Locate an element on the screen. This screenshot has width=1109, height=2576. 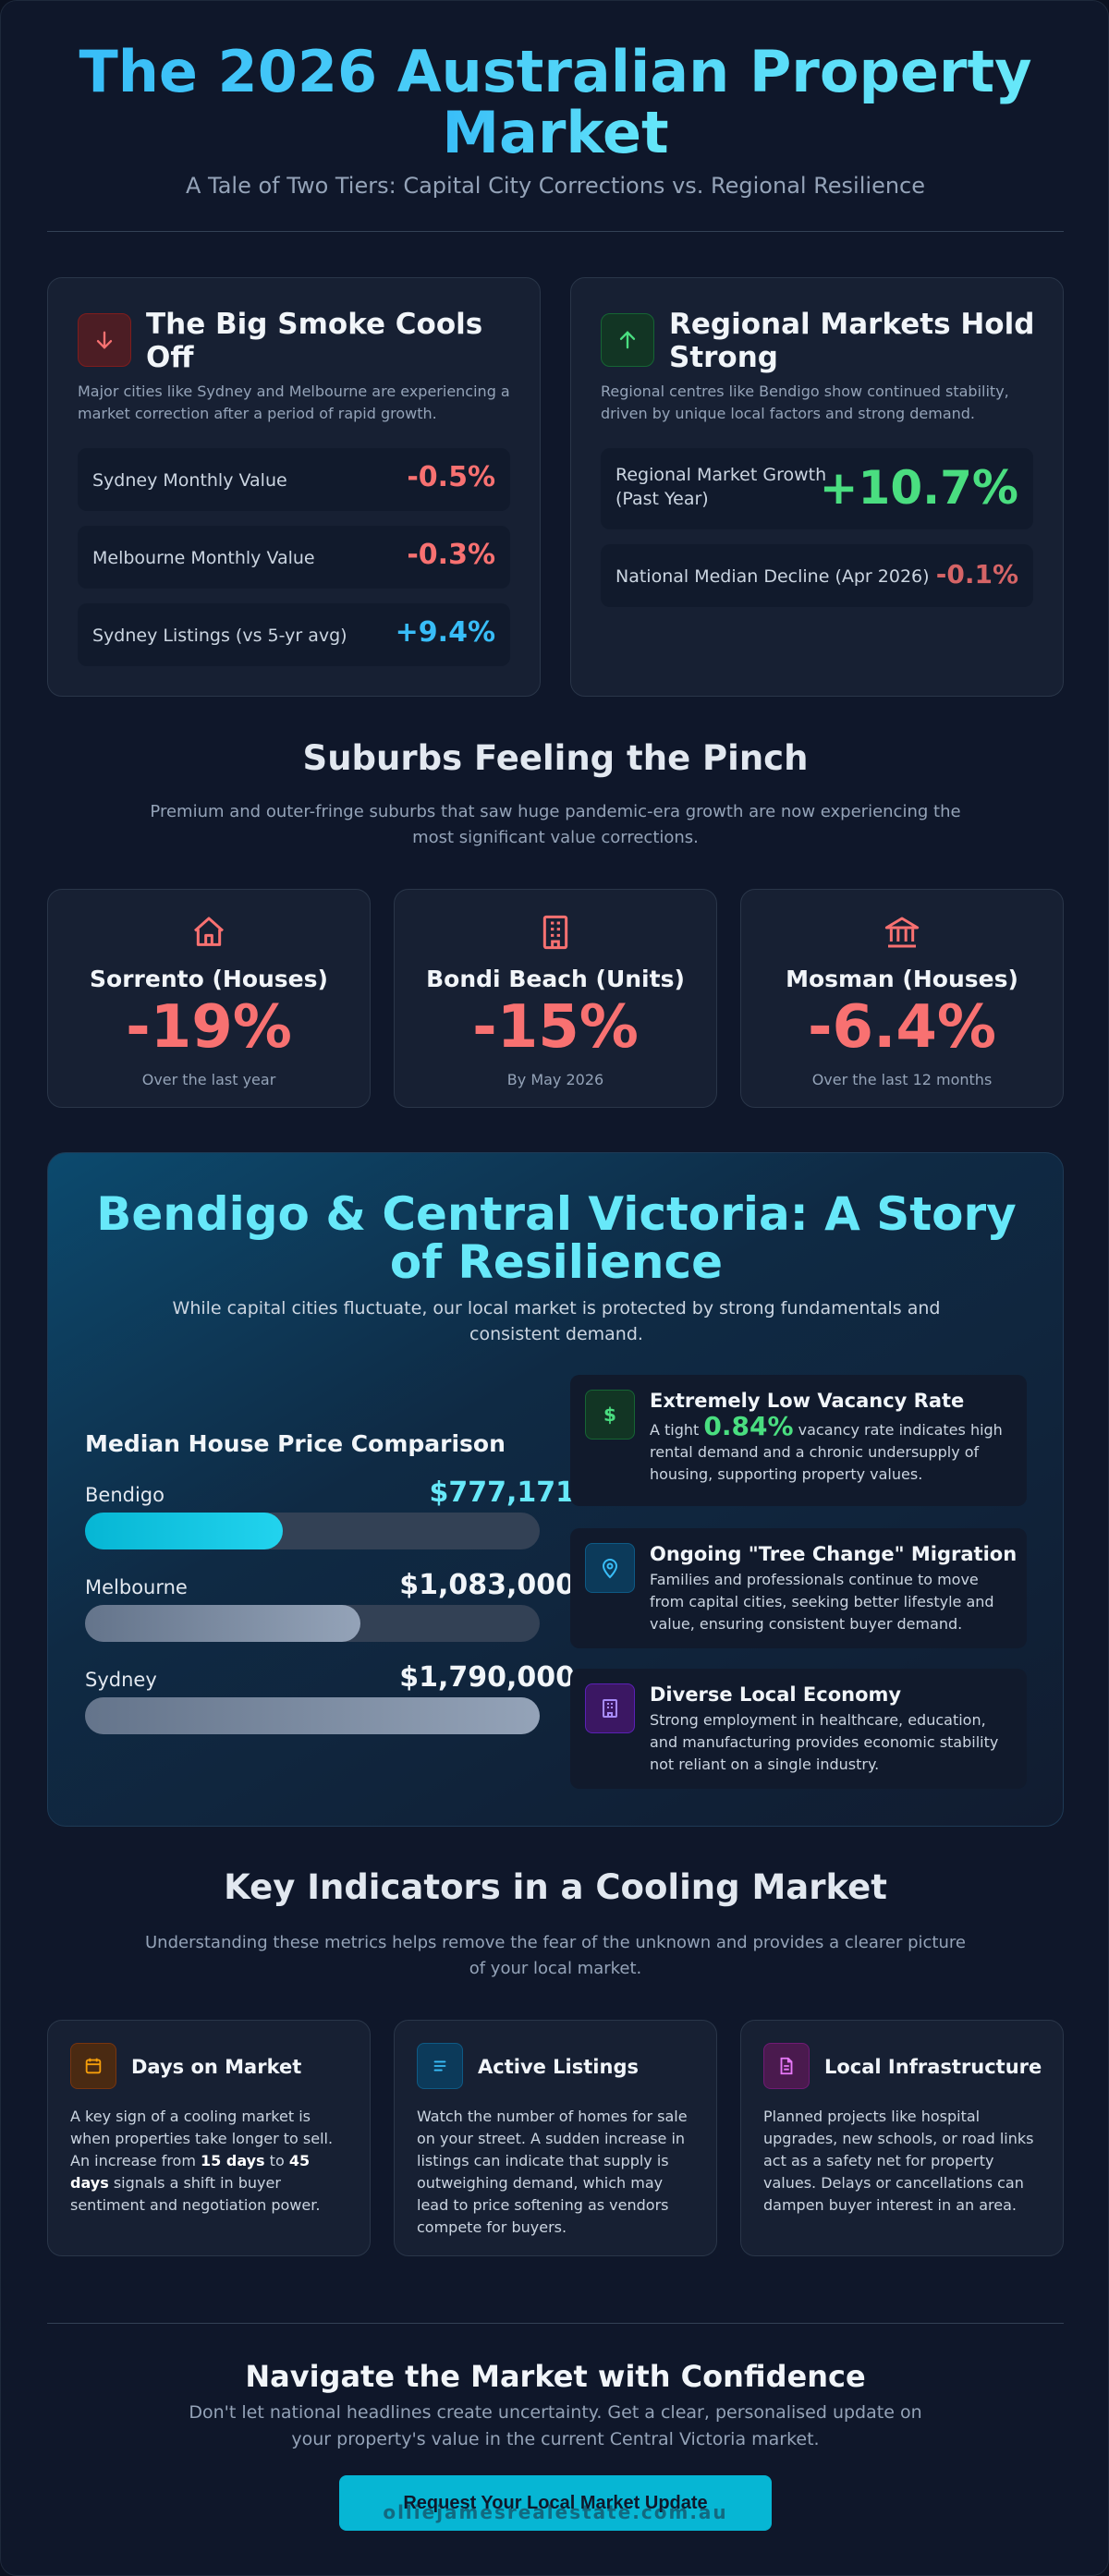
stat-row: Melbourne Monthly Value -0.3% is located at coordinates (294, 557).